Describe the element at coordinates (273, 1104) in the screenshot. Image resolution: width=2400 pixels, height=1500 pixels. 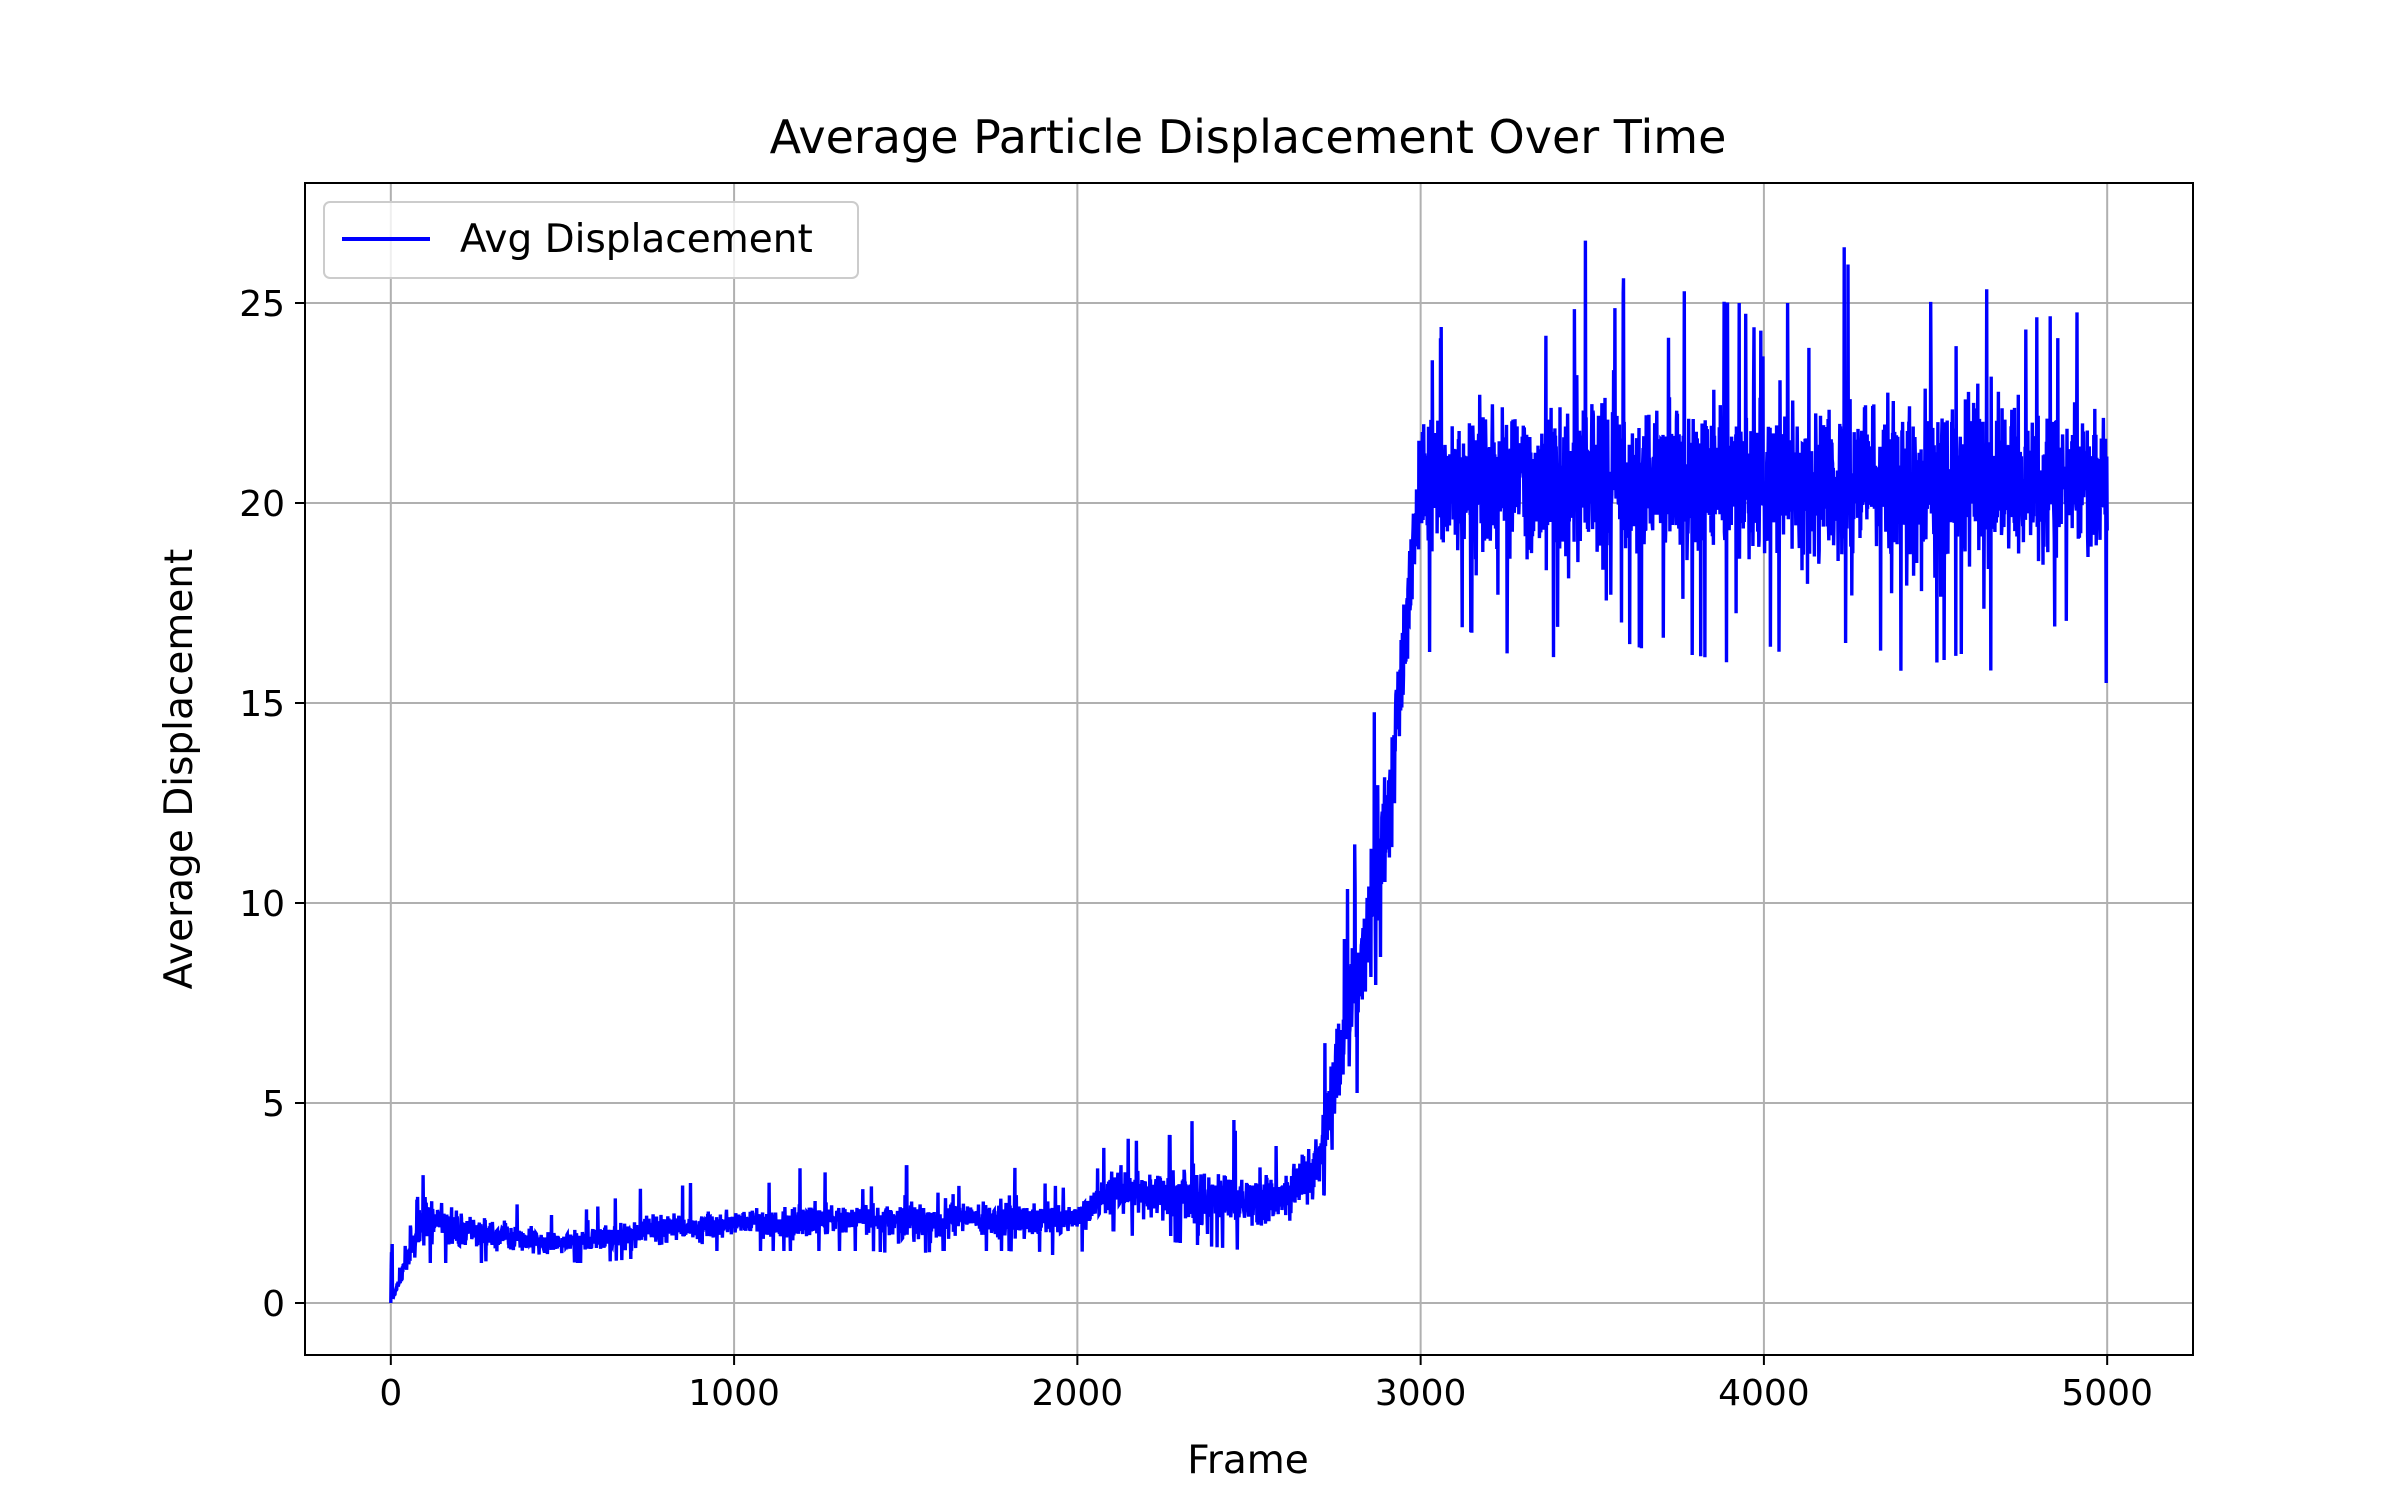
I see `y-tick-label: 5` at that location.